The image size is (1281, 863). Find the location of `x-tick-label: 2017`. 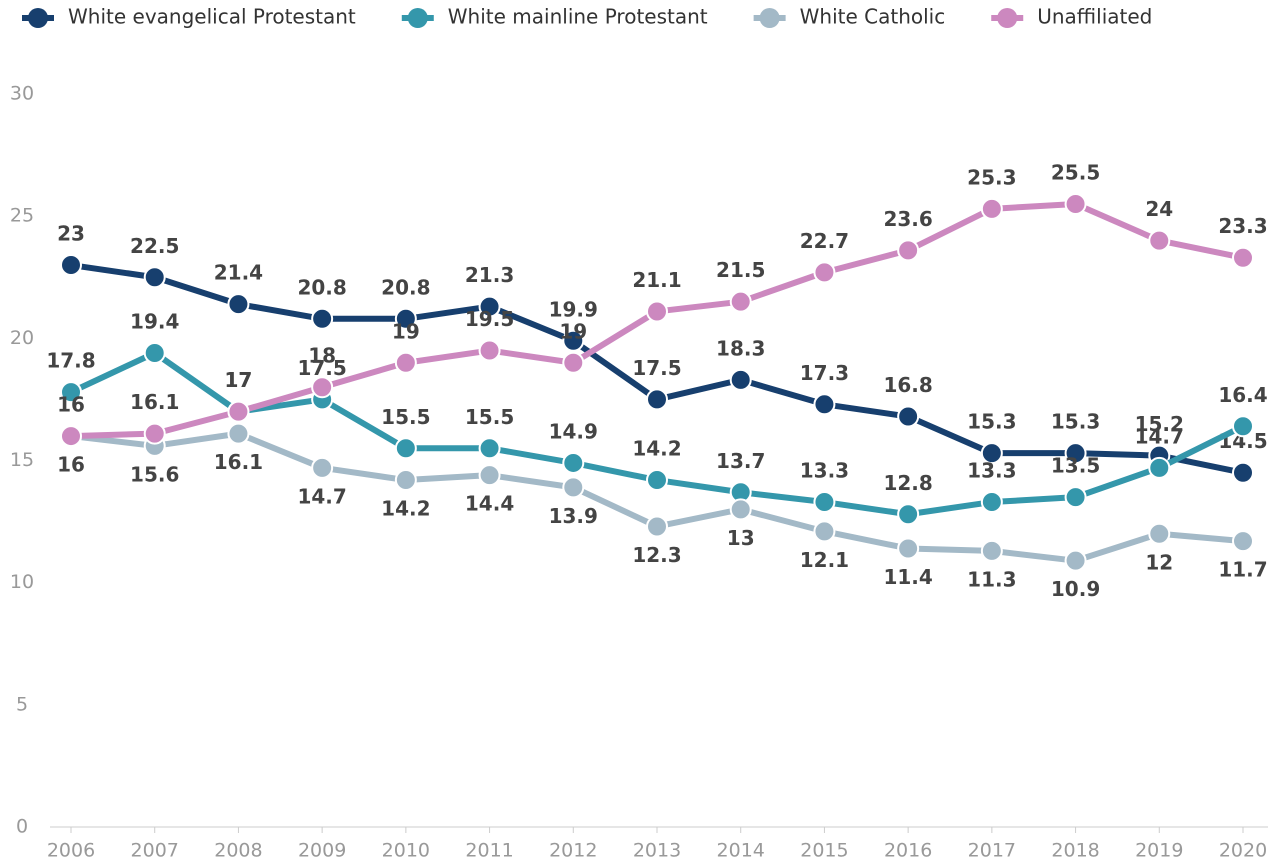

x-tick-label: 2017 is located at coordinates (992, 851).